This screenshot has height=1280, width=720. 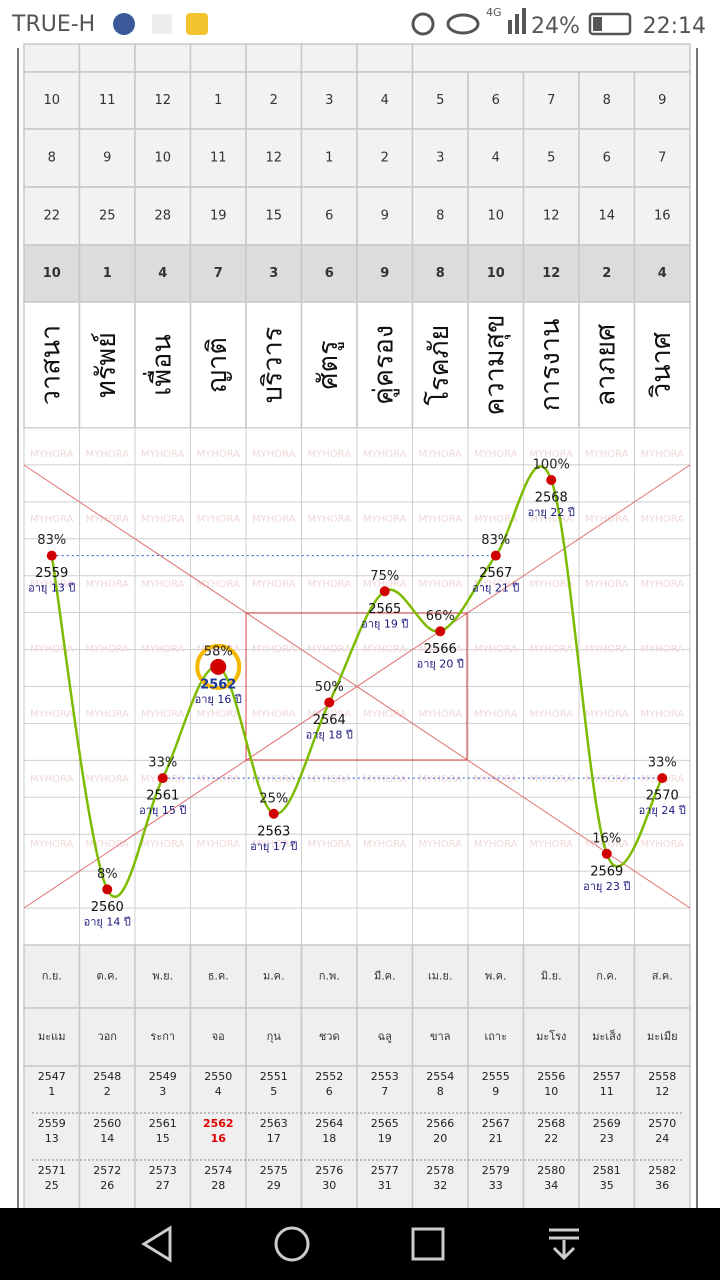 I want to click on year-number: 2565, so click(x=385, y=1123).